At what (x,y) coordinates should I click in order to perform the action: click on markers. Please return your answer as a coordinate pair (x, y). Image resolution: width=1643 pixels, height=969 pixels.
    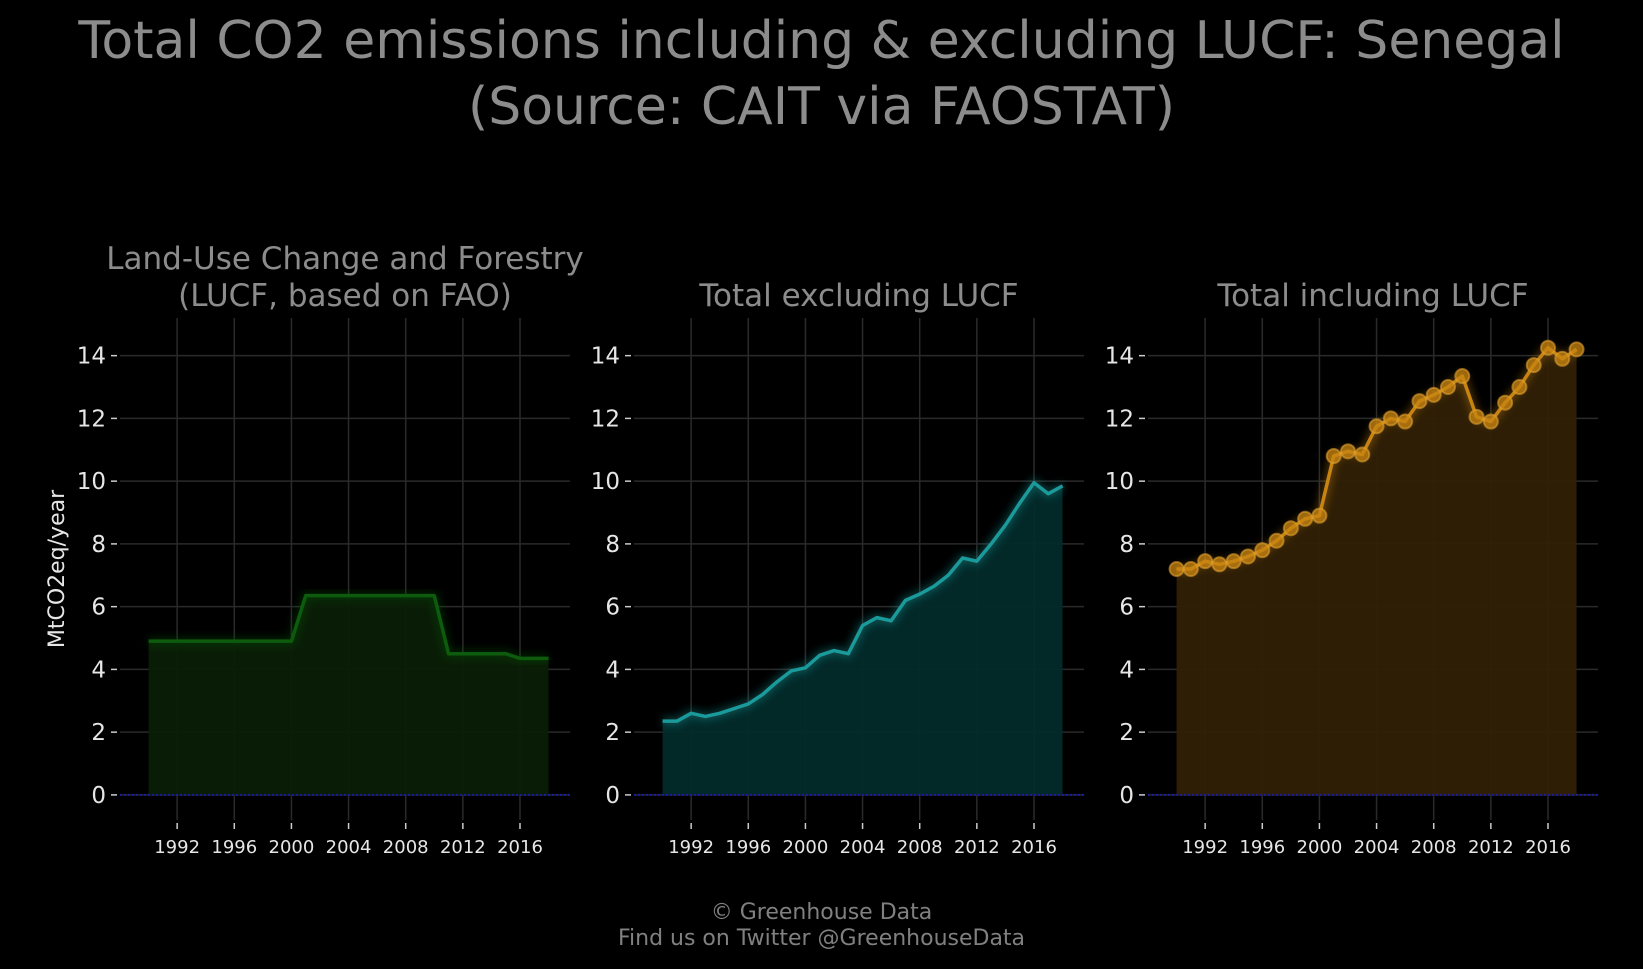
    Looking at the image, I should click on (1376, 458).